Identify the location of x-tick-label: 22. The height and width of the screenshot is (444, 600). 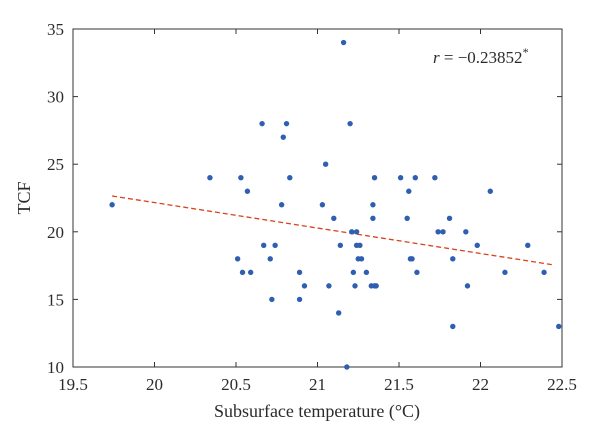
(480, 384).